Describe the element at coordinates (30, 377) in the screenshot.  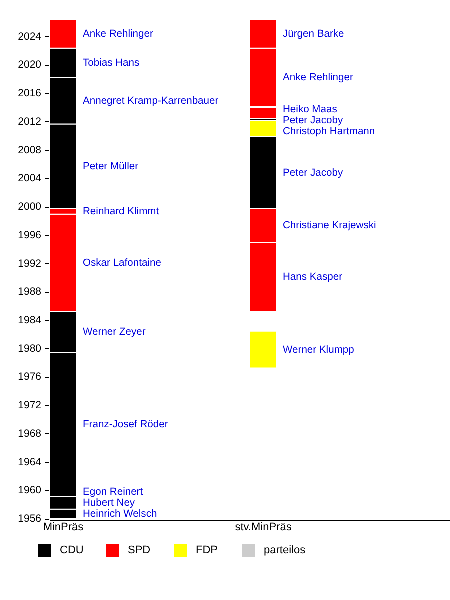
I see `y-tick-label: 1976` at that location.